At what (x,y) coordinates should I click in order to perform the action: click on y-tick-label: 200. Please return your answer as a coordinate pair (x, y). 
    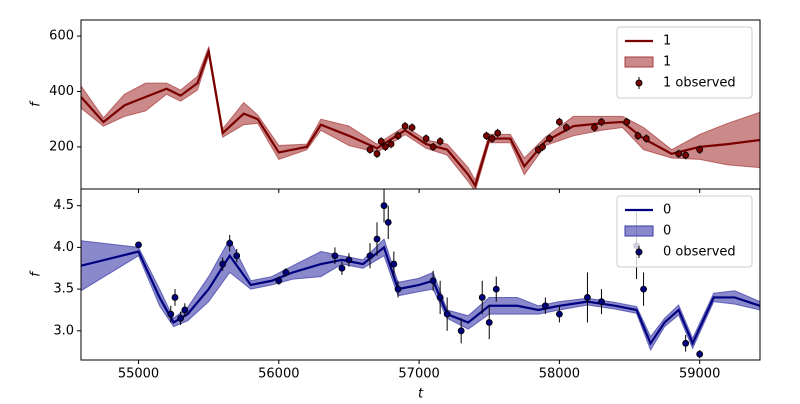
    Looking at the image, I should click on (61, 146).